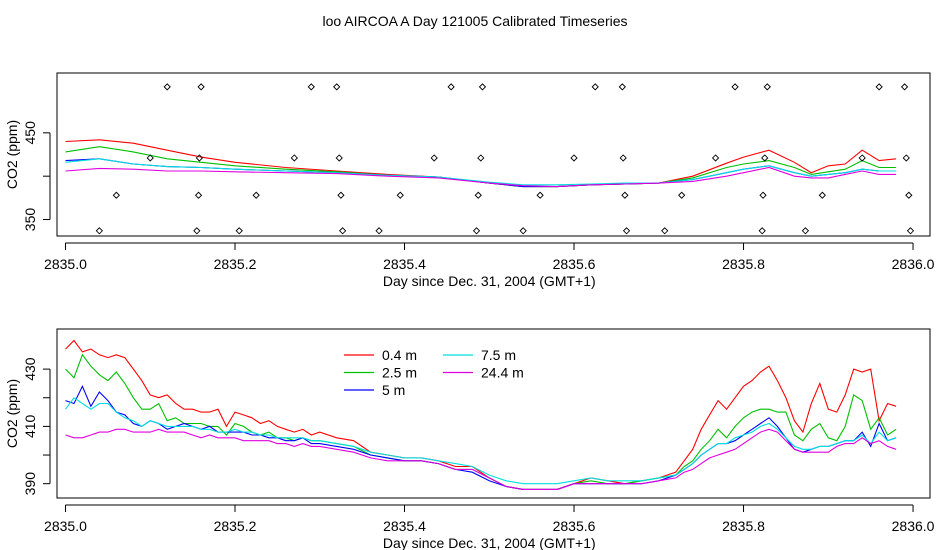 This screenshot has width=950, height=550. What do you see at coordinates (30, 369) in the screenshot?
I see `y-tick-label: 430` at bounding box center [30, 369].